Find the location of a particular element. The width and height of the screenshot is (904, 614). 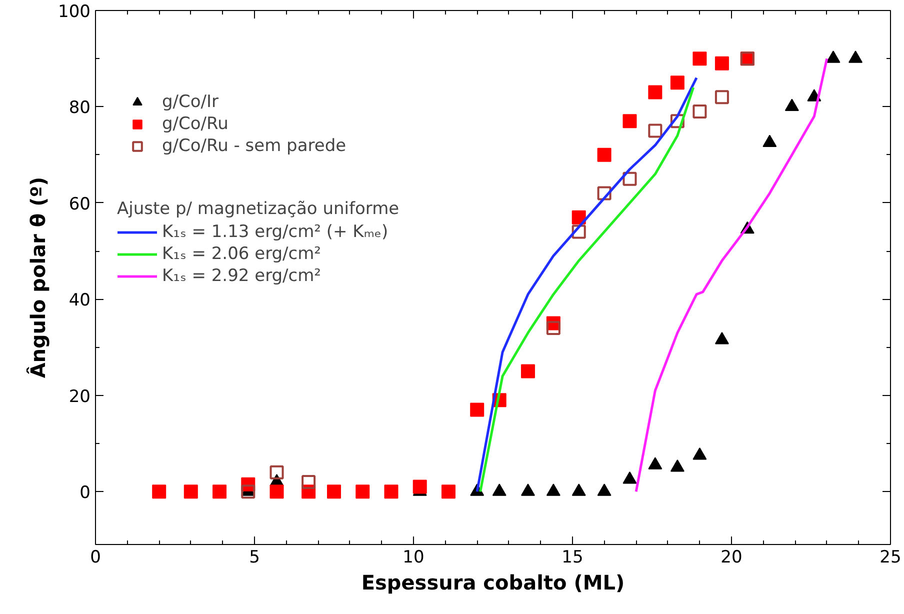

x-tick-label: 5 is located at coordinates (254, 558).